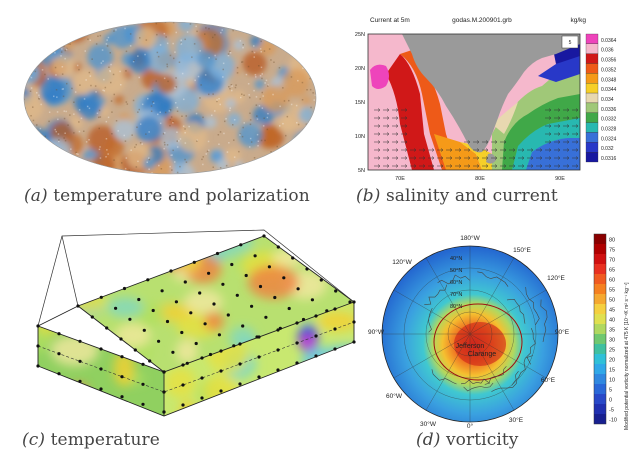 Image resolution: width=640 pixels, height=456 pixels. I want to click on panel-b-colorbar-tick: 0.0352, so click(609, 70).